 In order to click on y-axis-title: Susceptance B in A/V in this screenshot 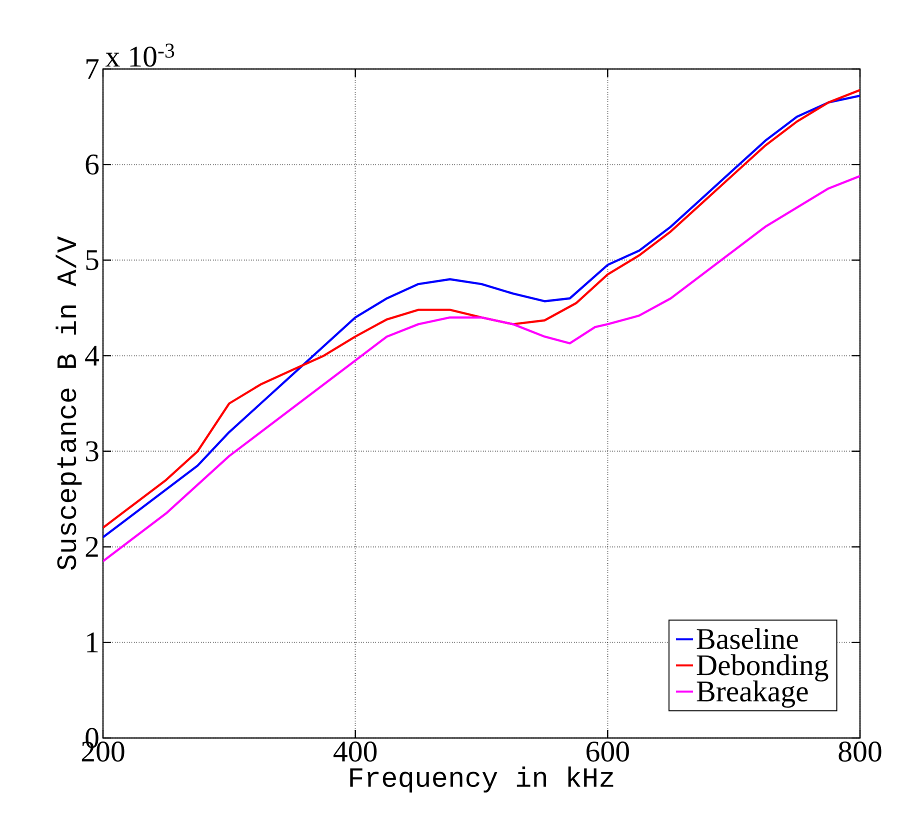, I will do `click(69, 403)`.